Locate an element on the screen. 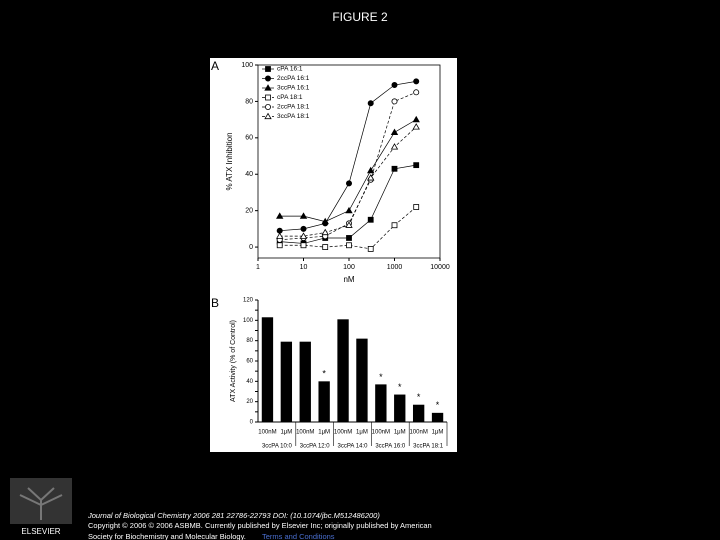  legend-label: 3ccPA 18:1 is located at coordinates (293, 116).